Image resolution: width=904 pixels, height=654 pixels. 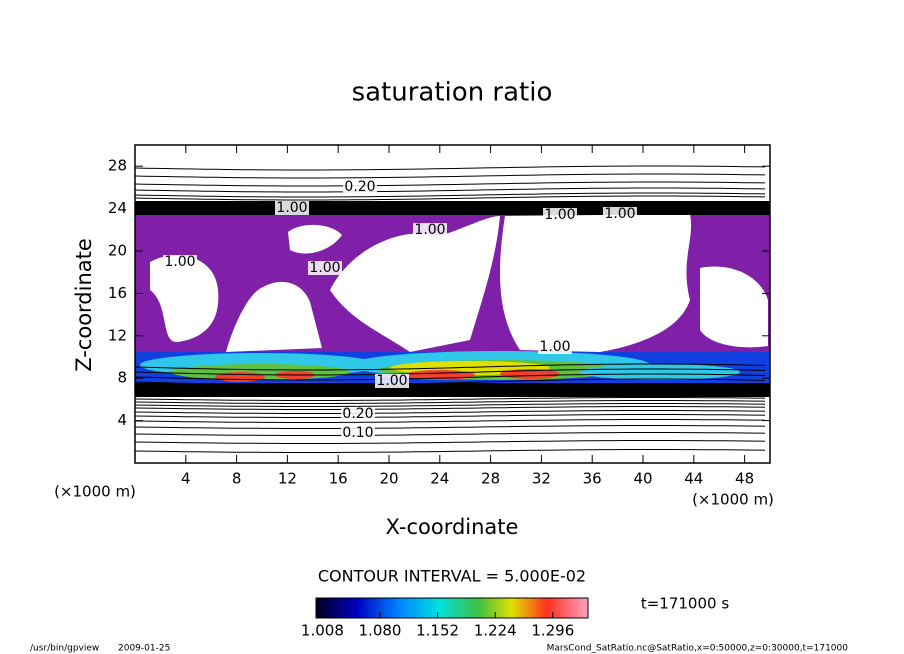 What do you see at coordinates (552, 631) in the screenshot?
I see `colorbar-tick-label: 1.296` at bounding box center [552, 631].